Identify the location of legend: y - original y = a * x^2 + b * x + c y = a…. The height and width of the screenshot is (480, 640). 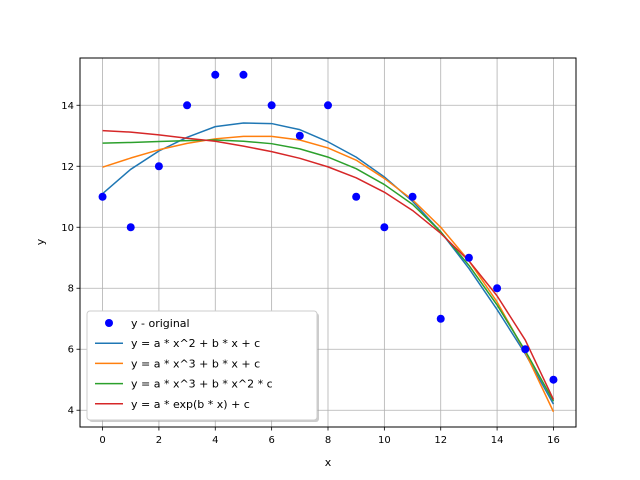
(202, 366).